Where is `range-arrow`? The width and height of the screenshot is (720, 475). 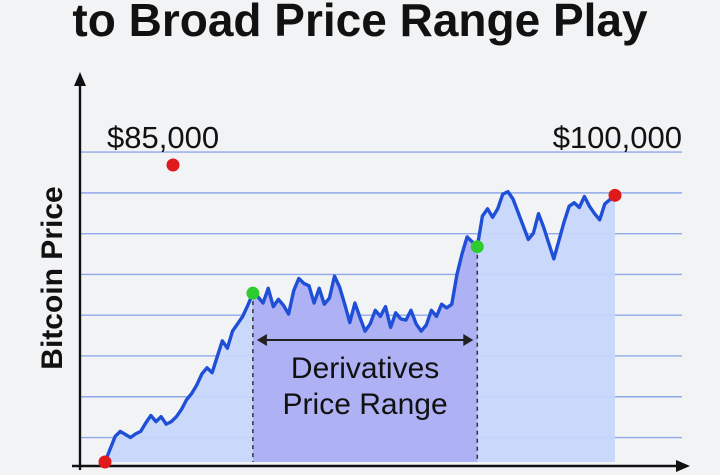 range-arrow is located at coordinates (365, 340).